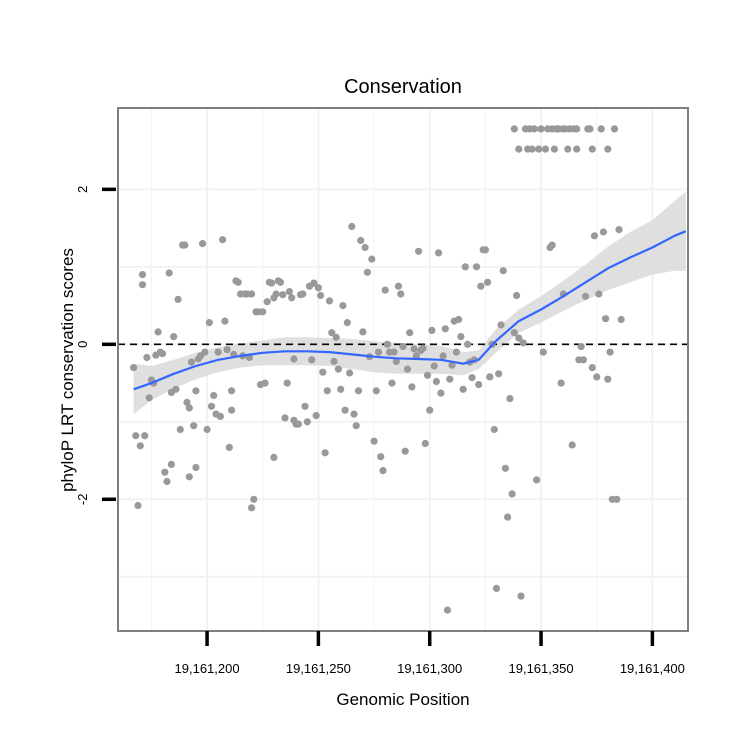  Describe the element at coordinates (403, 87) in the screenshot. I see `chart-title: Conservation` at that location.